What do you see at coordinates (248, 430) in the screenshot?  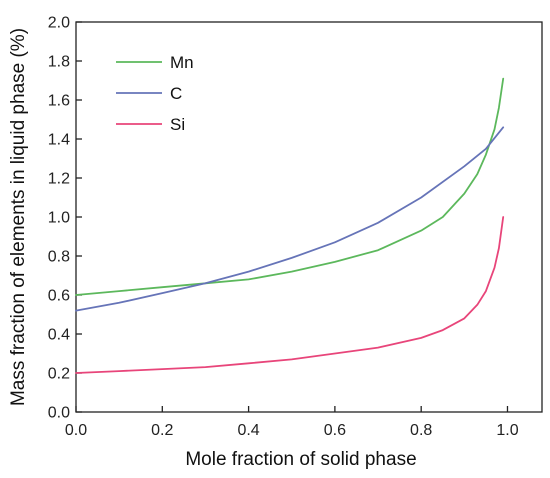 I see `x-tick-label: 0.4` at bounding box center [248, 430].